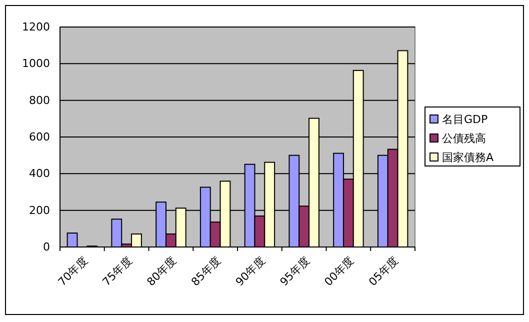 This screenshot has height=322, width=529. Describe the element at coordinates (39, 100) in the screenshot. I see `y-tick-label: 800` at that location.